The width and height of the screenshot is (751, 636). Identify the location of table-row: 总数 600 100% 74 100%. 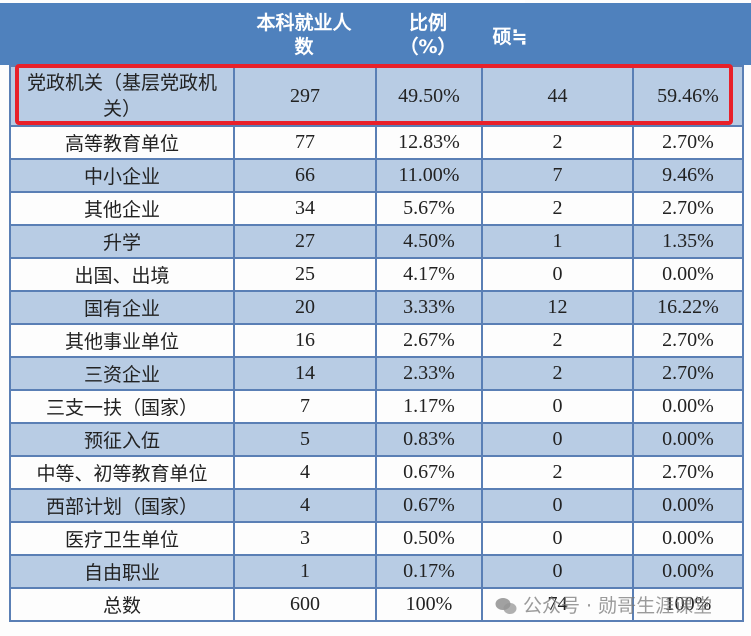
(376, 604).